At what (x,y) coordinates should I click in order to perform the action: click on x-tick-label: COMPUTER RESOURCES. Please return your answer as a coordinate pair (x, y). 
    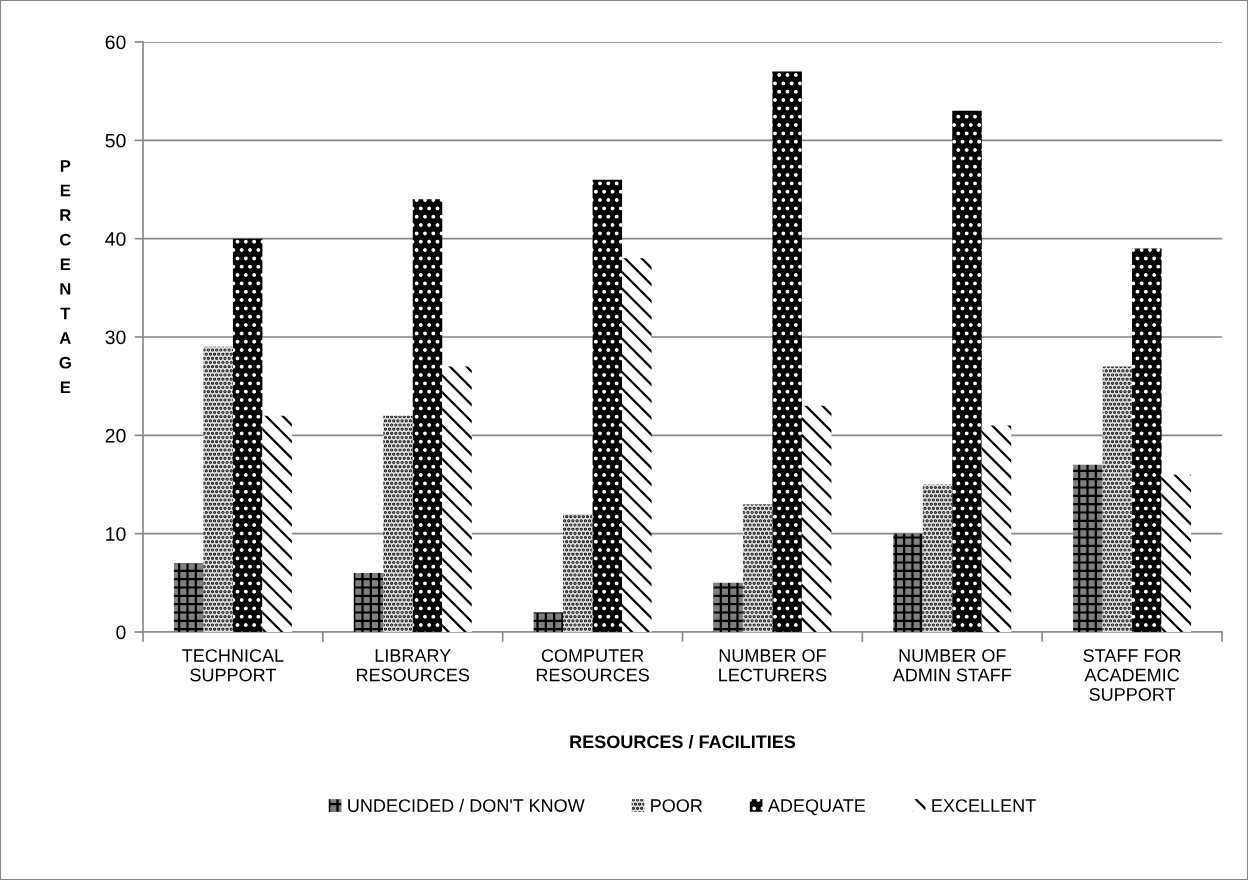
    Looking at the image, I should click on (592, 665).